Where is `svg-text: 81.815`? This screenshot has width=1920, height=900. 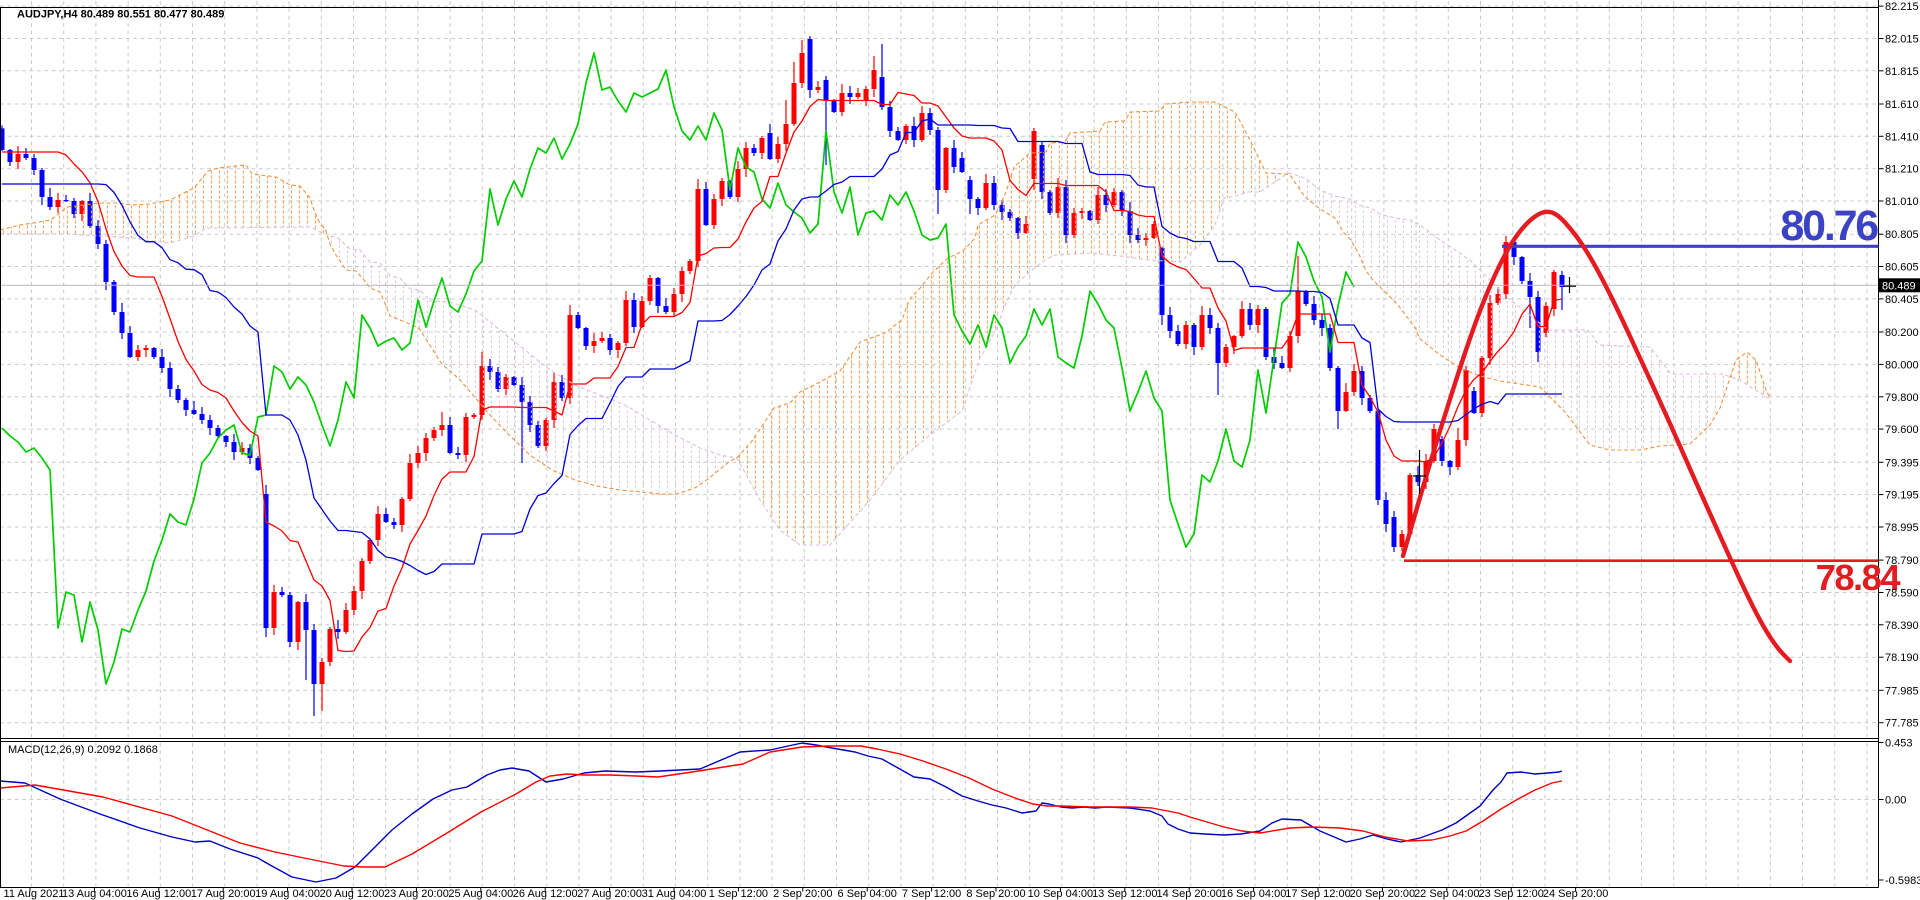 svg-text: 81.815 is located at coordinates (1902, 72).